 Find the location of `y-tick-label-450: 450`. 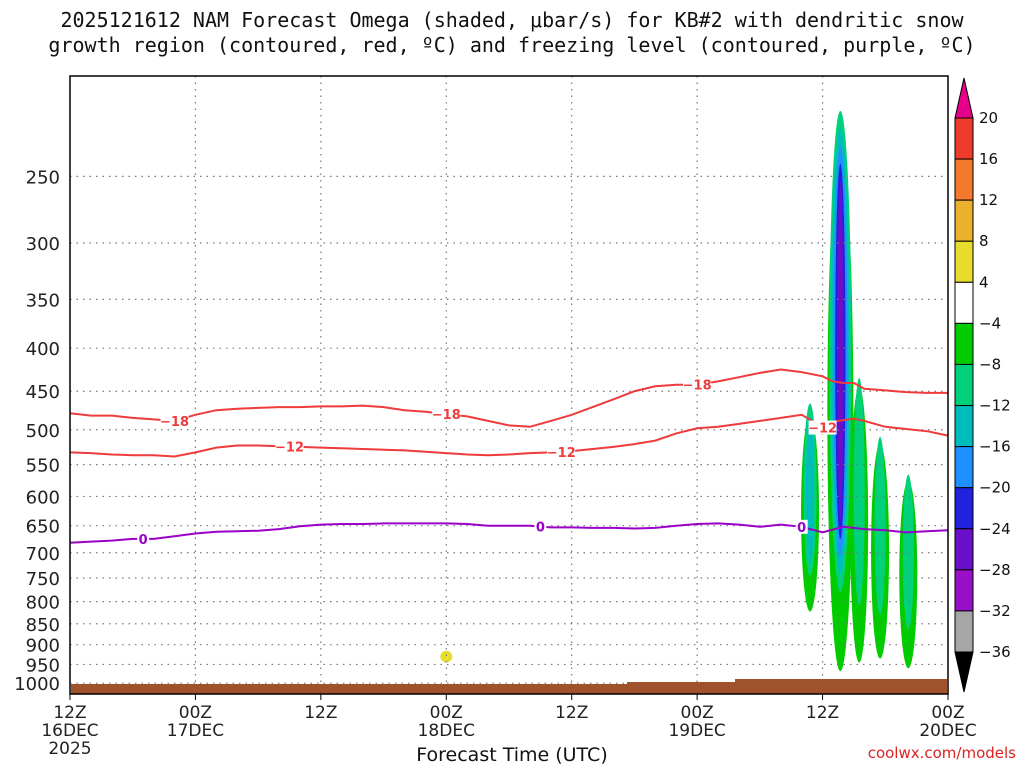

y-tick-label-450: 450 is located at coordinates (43, 392).